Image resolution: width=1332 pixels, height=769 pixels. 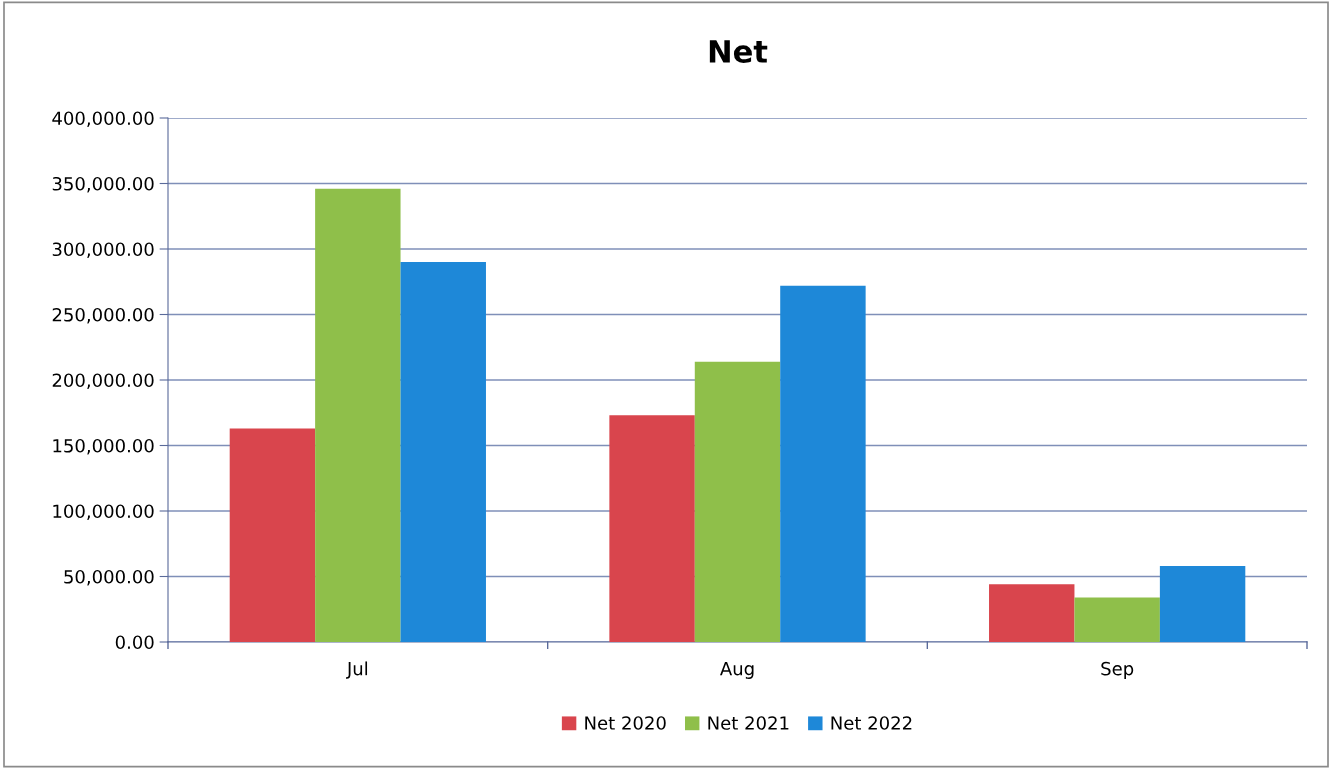 What do you see at coordinates (738, 51) in the screenshot?
I see `chart-title: Net` at bounding box center [738, 51].